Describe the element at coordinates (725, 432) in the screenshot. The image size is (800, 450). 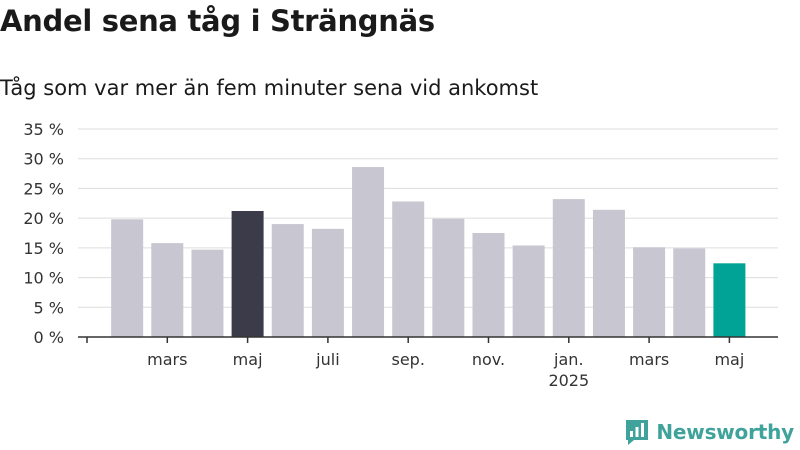
I see `brand-name: Newsworthy` at that location.